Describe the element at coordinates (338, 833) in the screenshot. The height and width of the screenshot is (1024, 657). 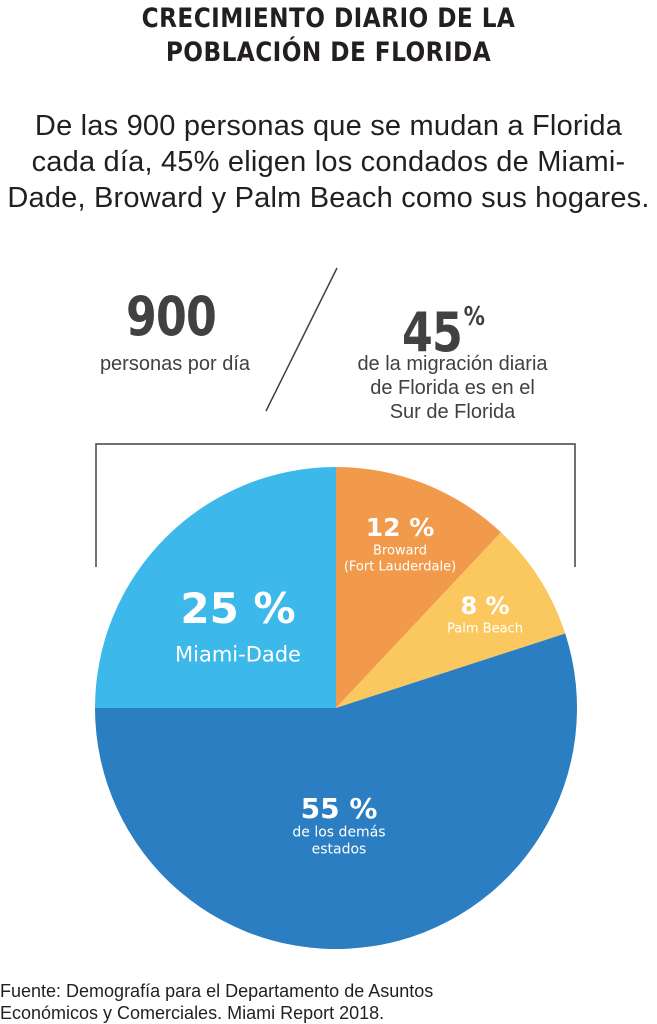
I see `pie-category-label-others: de los demás` at that location.